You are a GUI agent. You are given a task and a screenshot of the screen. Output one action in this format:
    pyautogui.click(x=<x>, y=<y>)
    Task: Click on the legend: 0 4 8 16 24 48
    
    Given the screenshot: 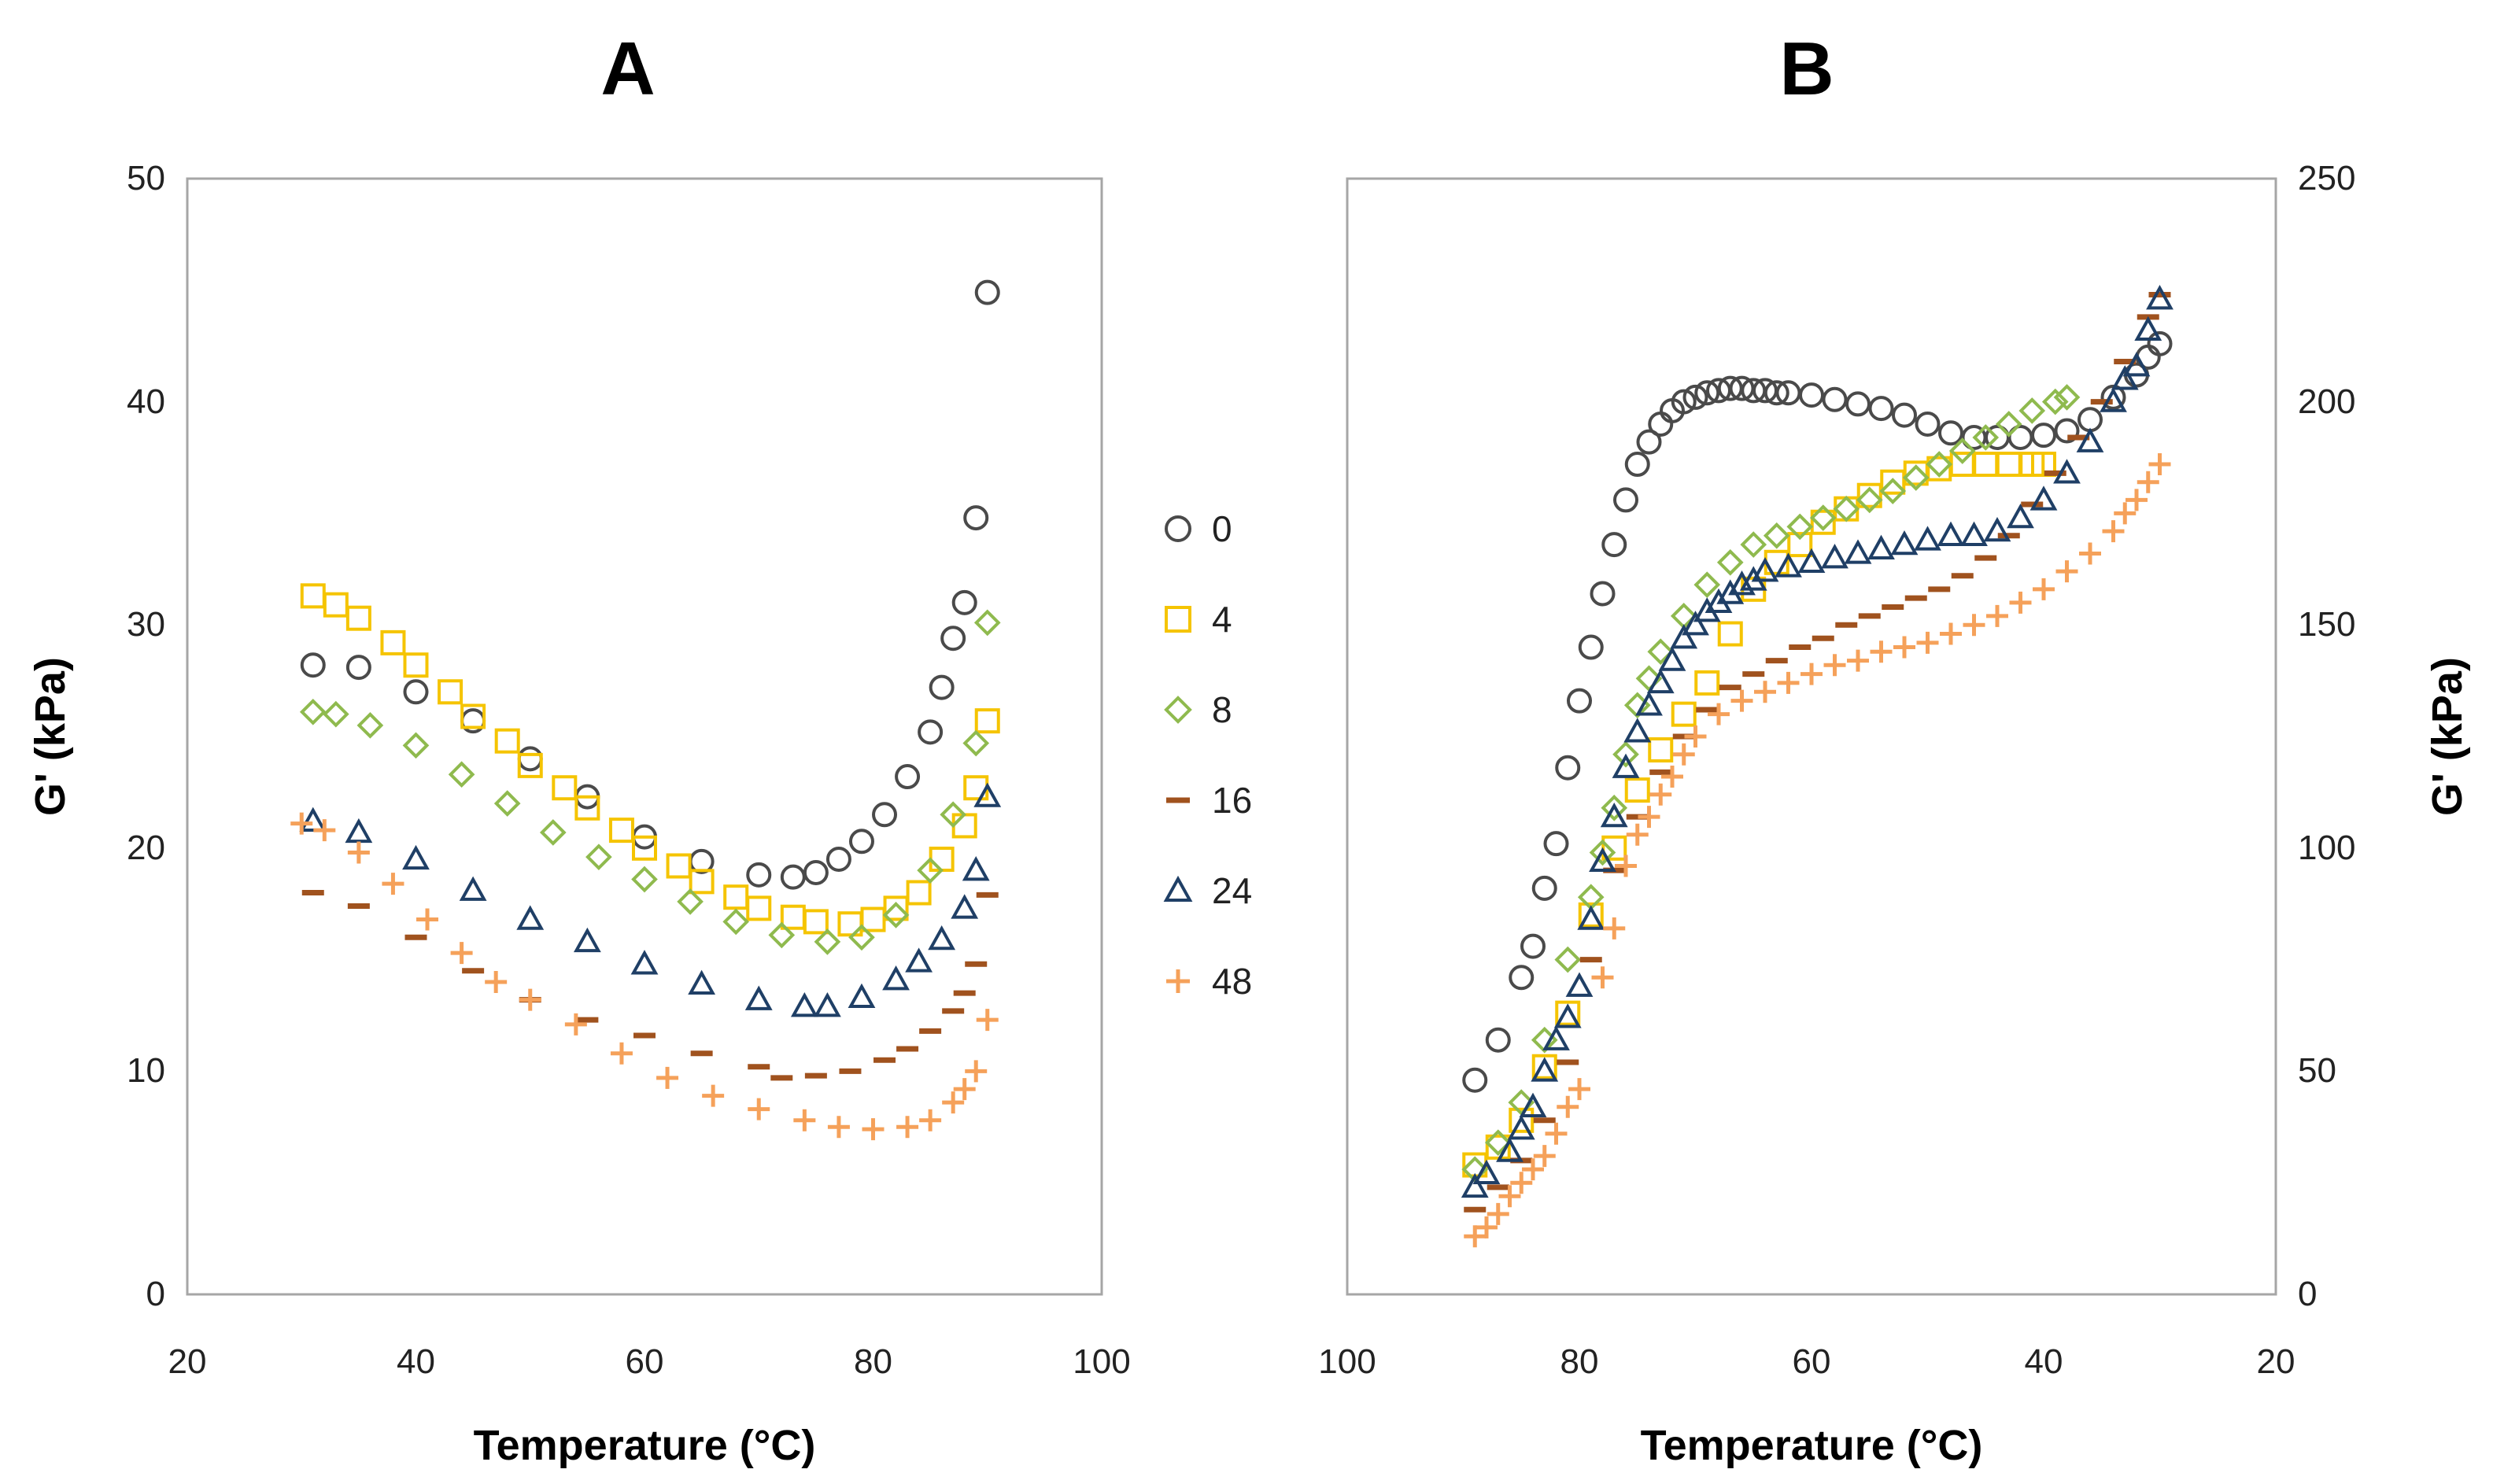 What is the action you would take?
    pyautogui.click(x=1207, y=755)
    